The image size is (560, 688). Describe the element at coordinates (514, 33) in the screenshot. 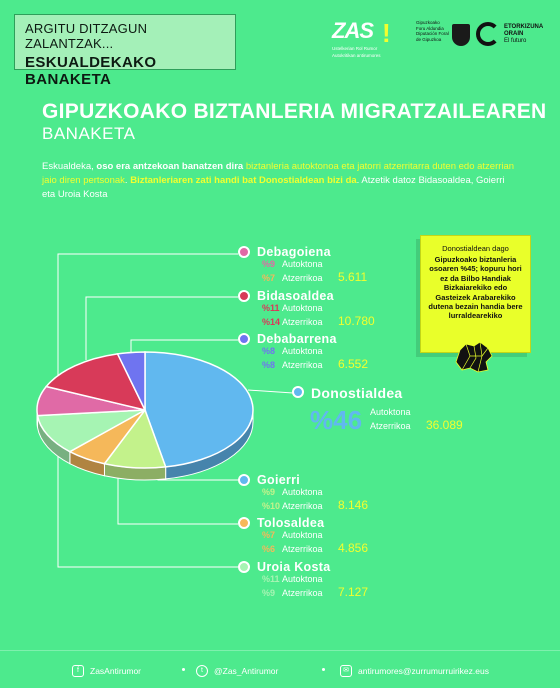

I see `etorkizuna-l2: ORAIN` at that location.